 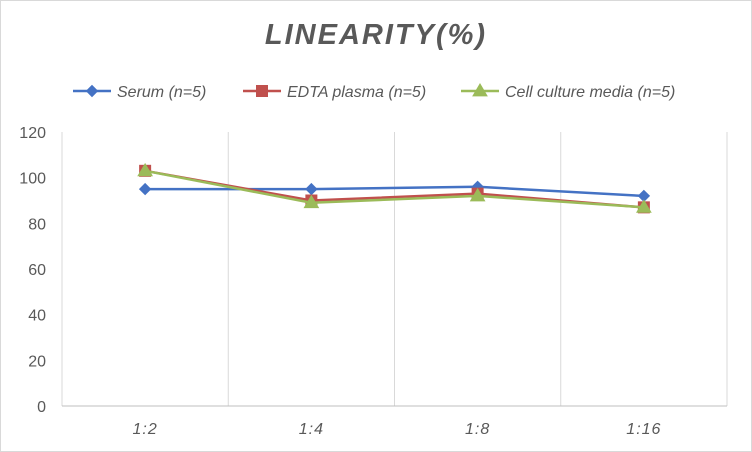 I want to click on x-tick-label: 1:8, so click(x=477, y=429).